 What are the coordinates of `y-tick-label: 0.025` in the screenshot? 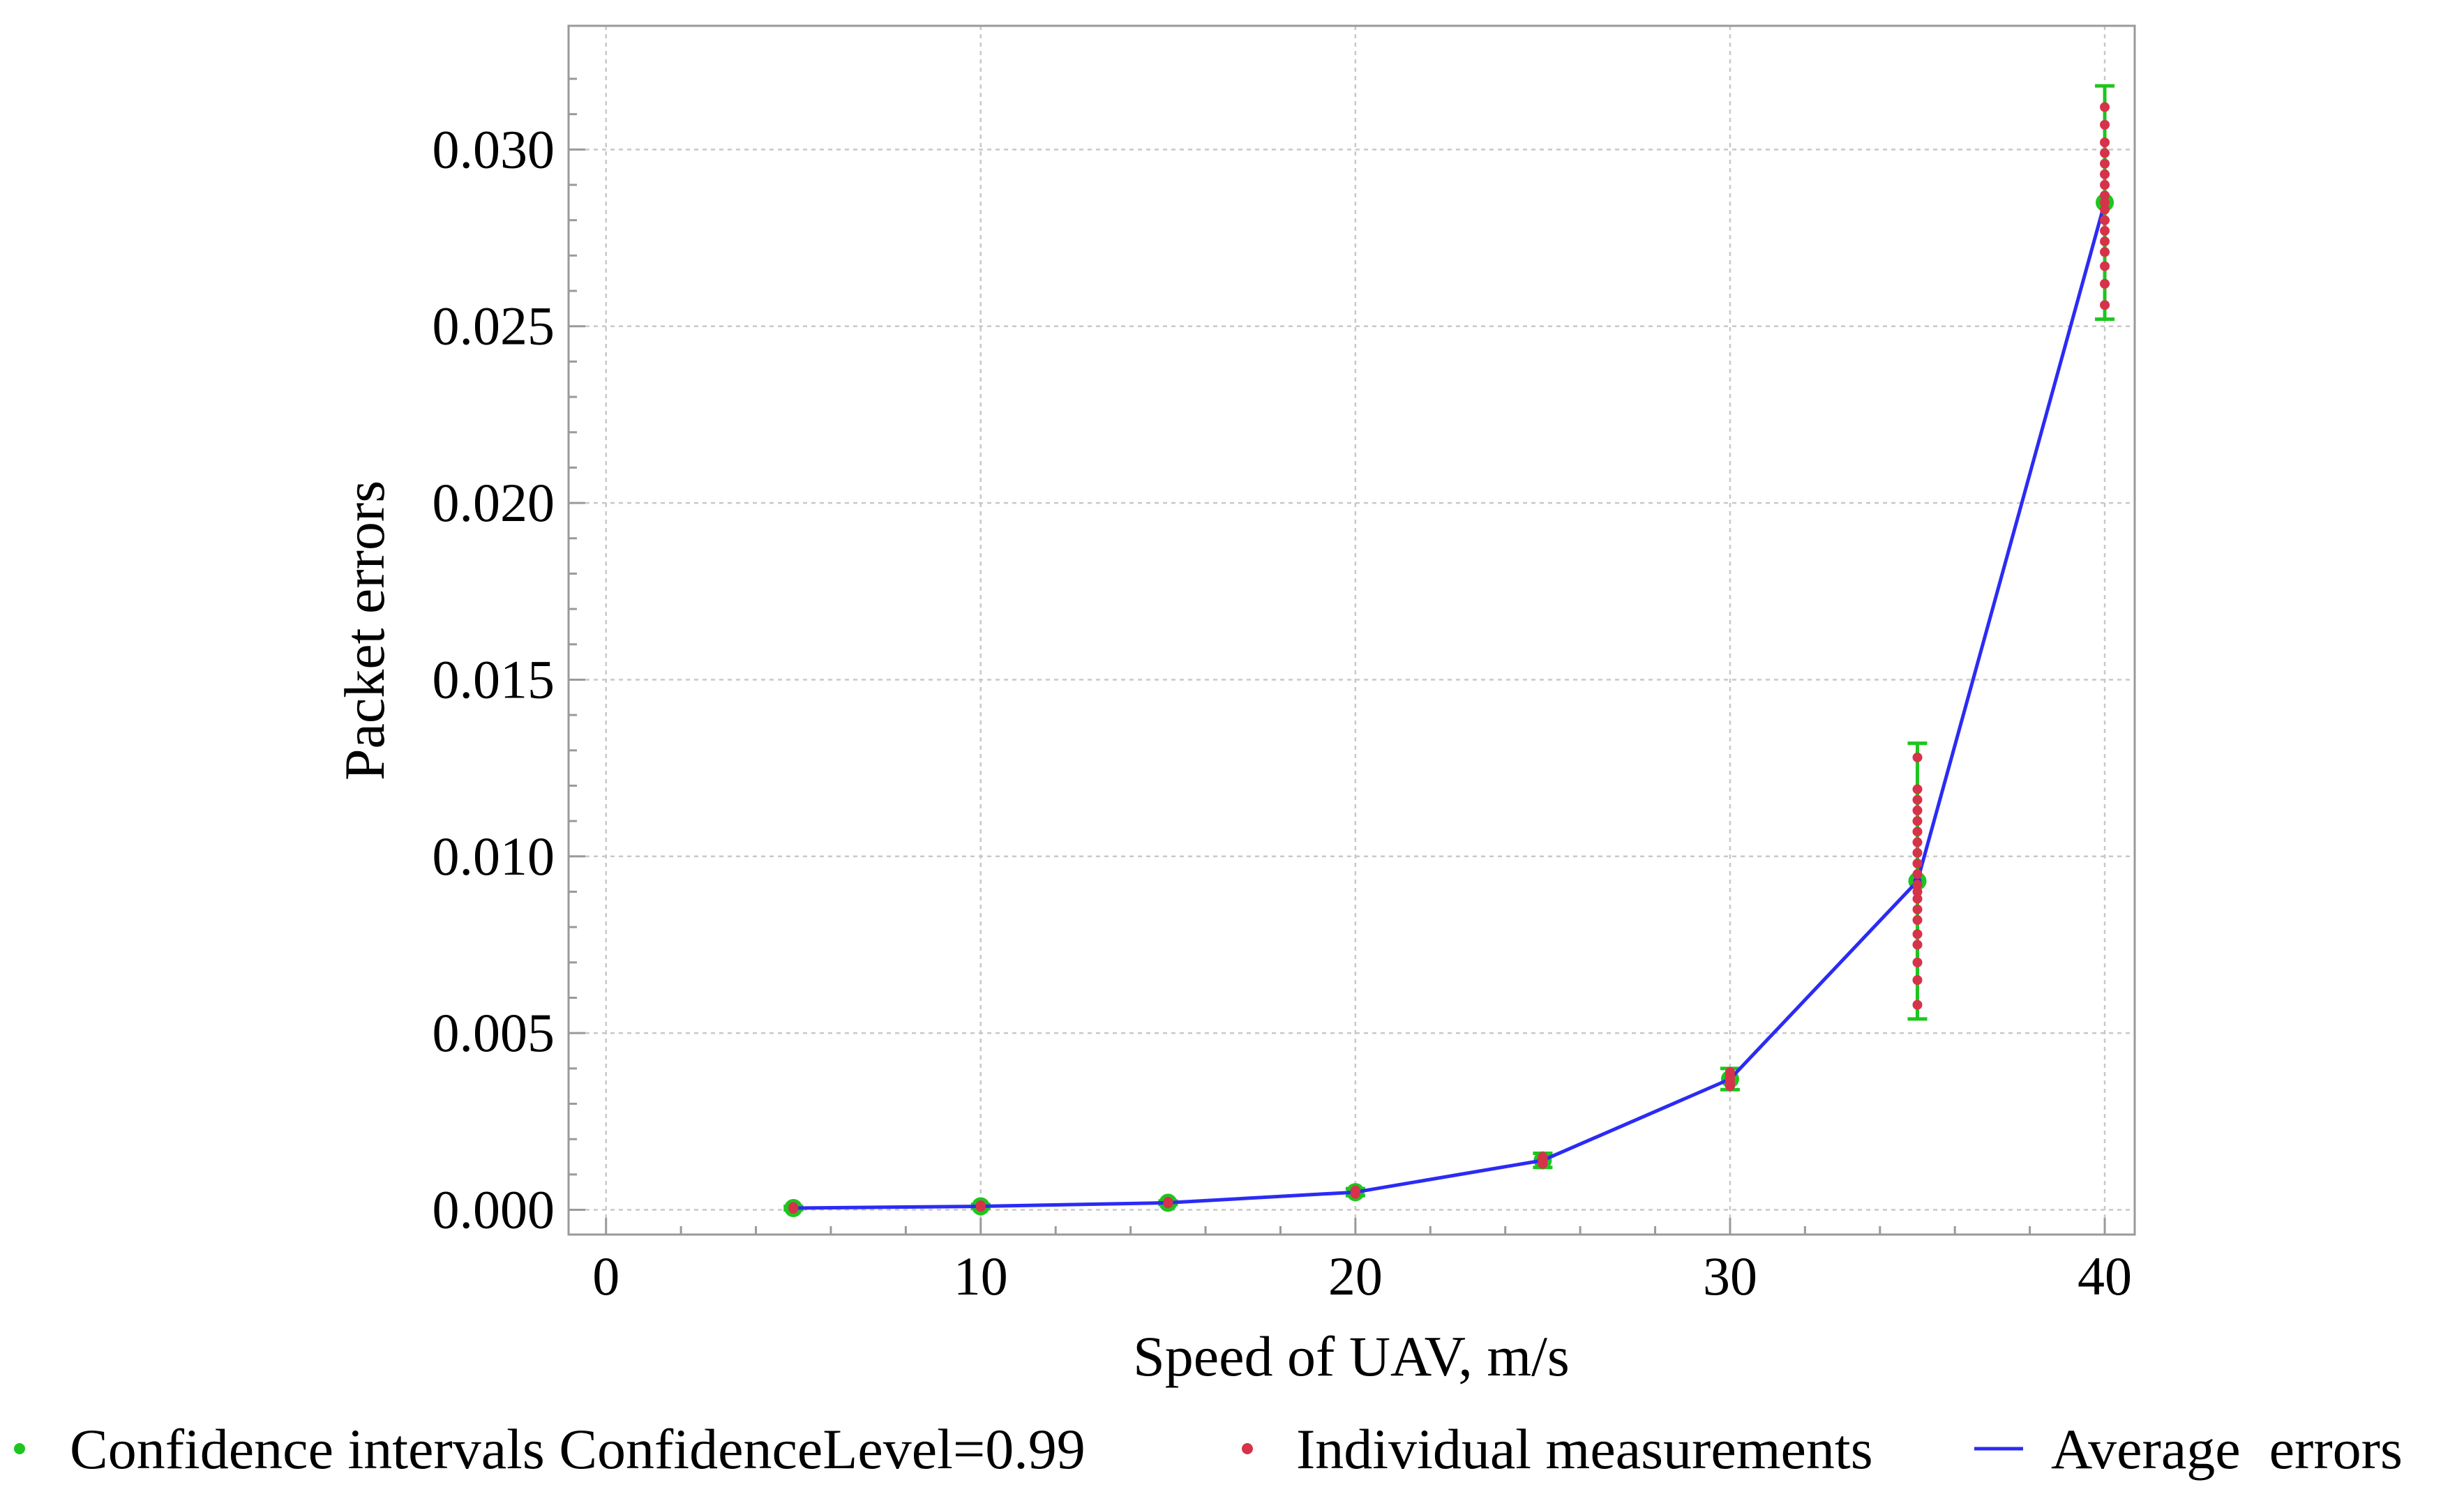 It's located at (494, 326).